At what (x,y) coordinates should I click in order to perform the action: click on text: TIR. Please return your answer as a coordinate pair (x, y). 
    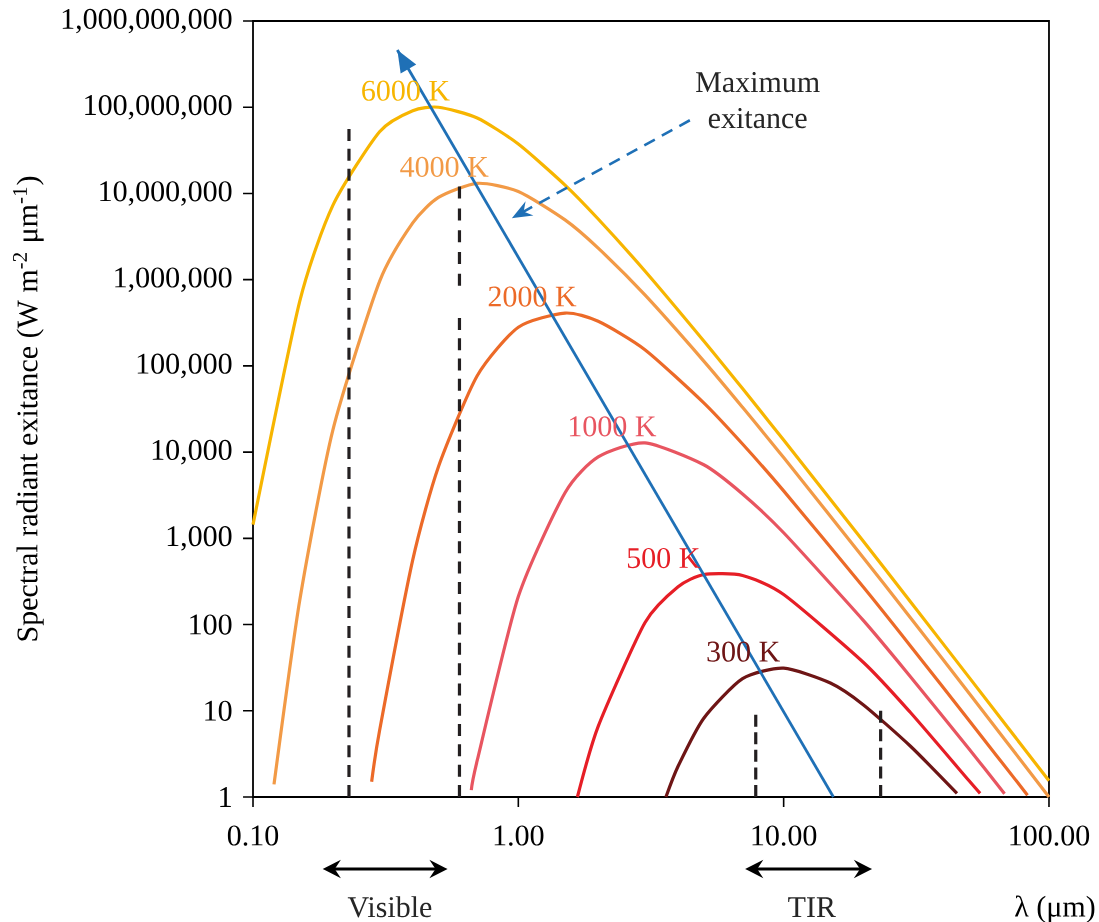
    Looking at the image, I should click on (812, 907).